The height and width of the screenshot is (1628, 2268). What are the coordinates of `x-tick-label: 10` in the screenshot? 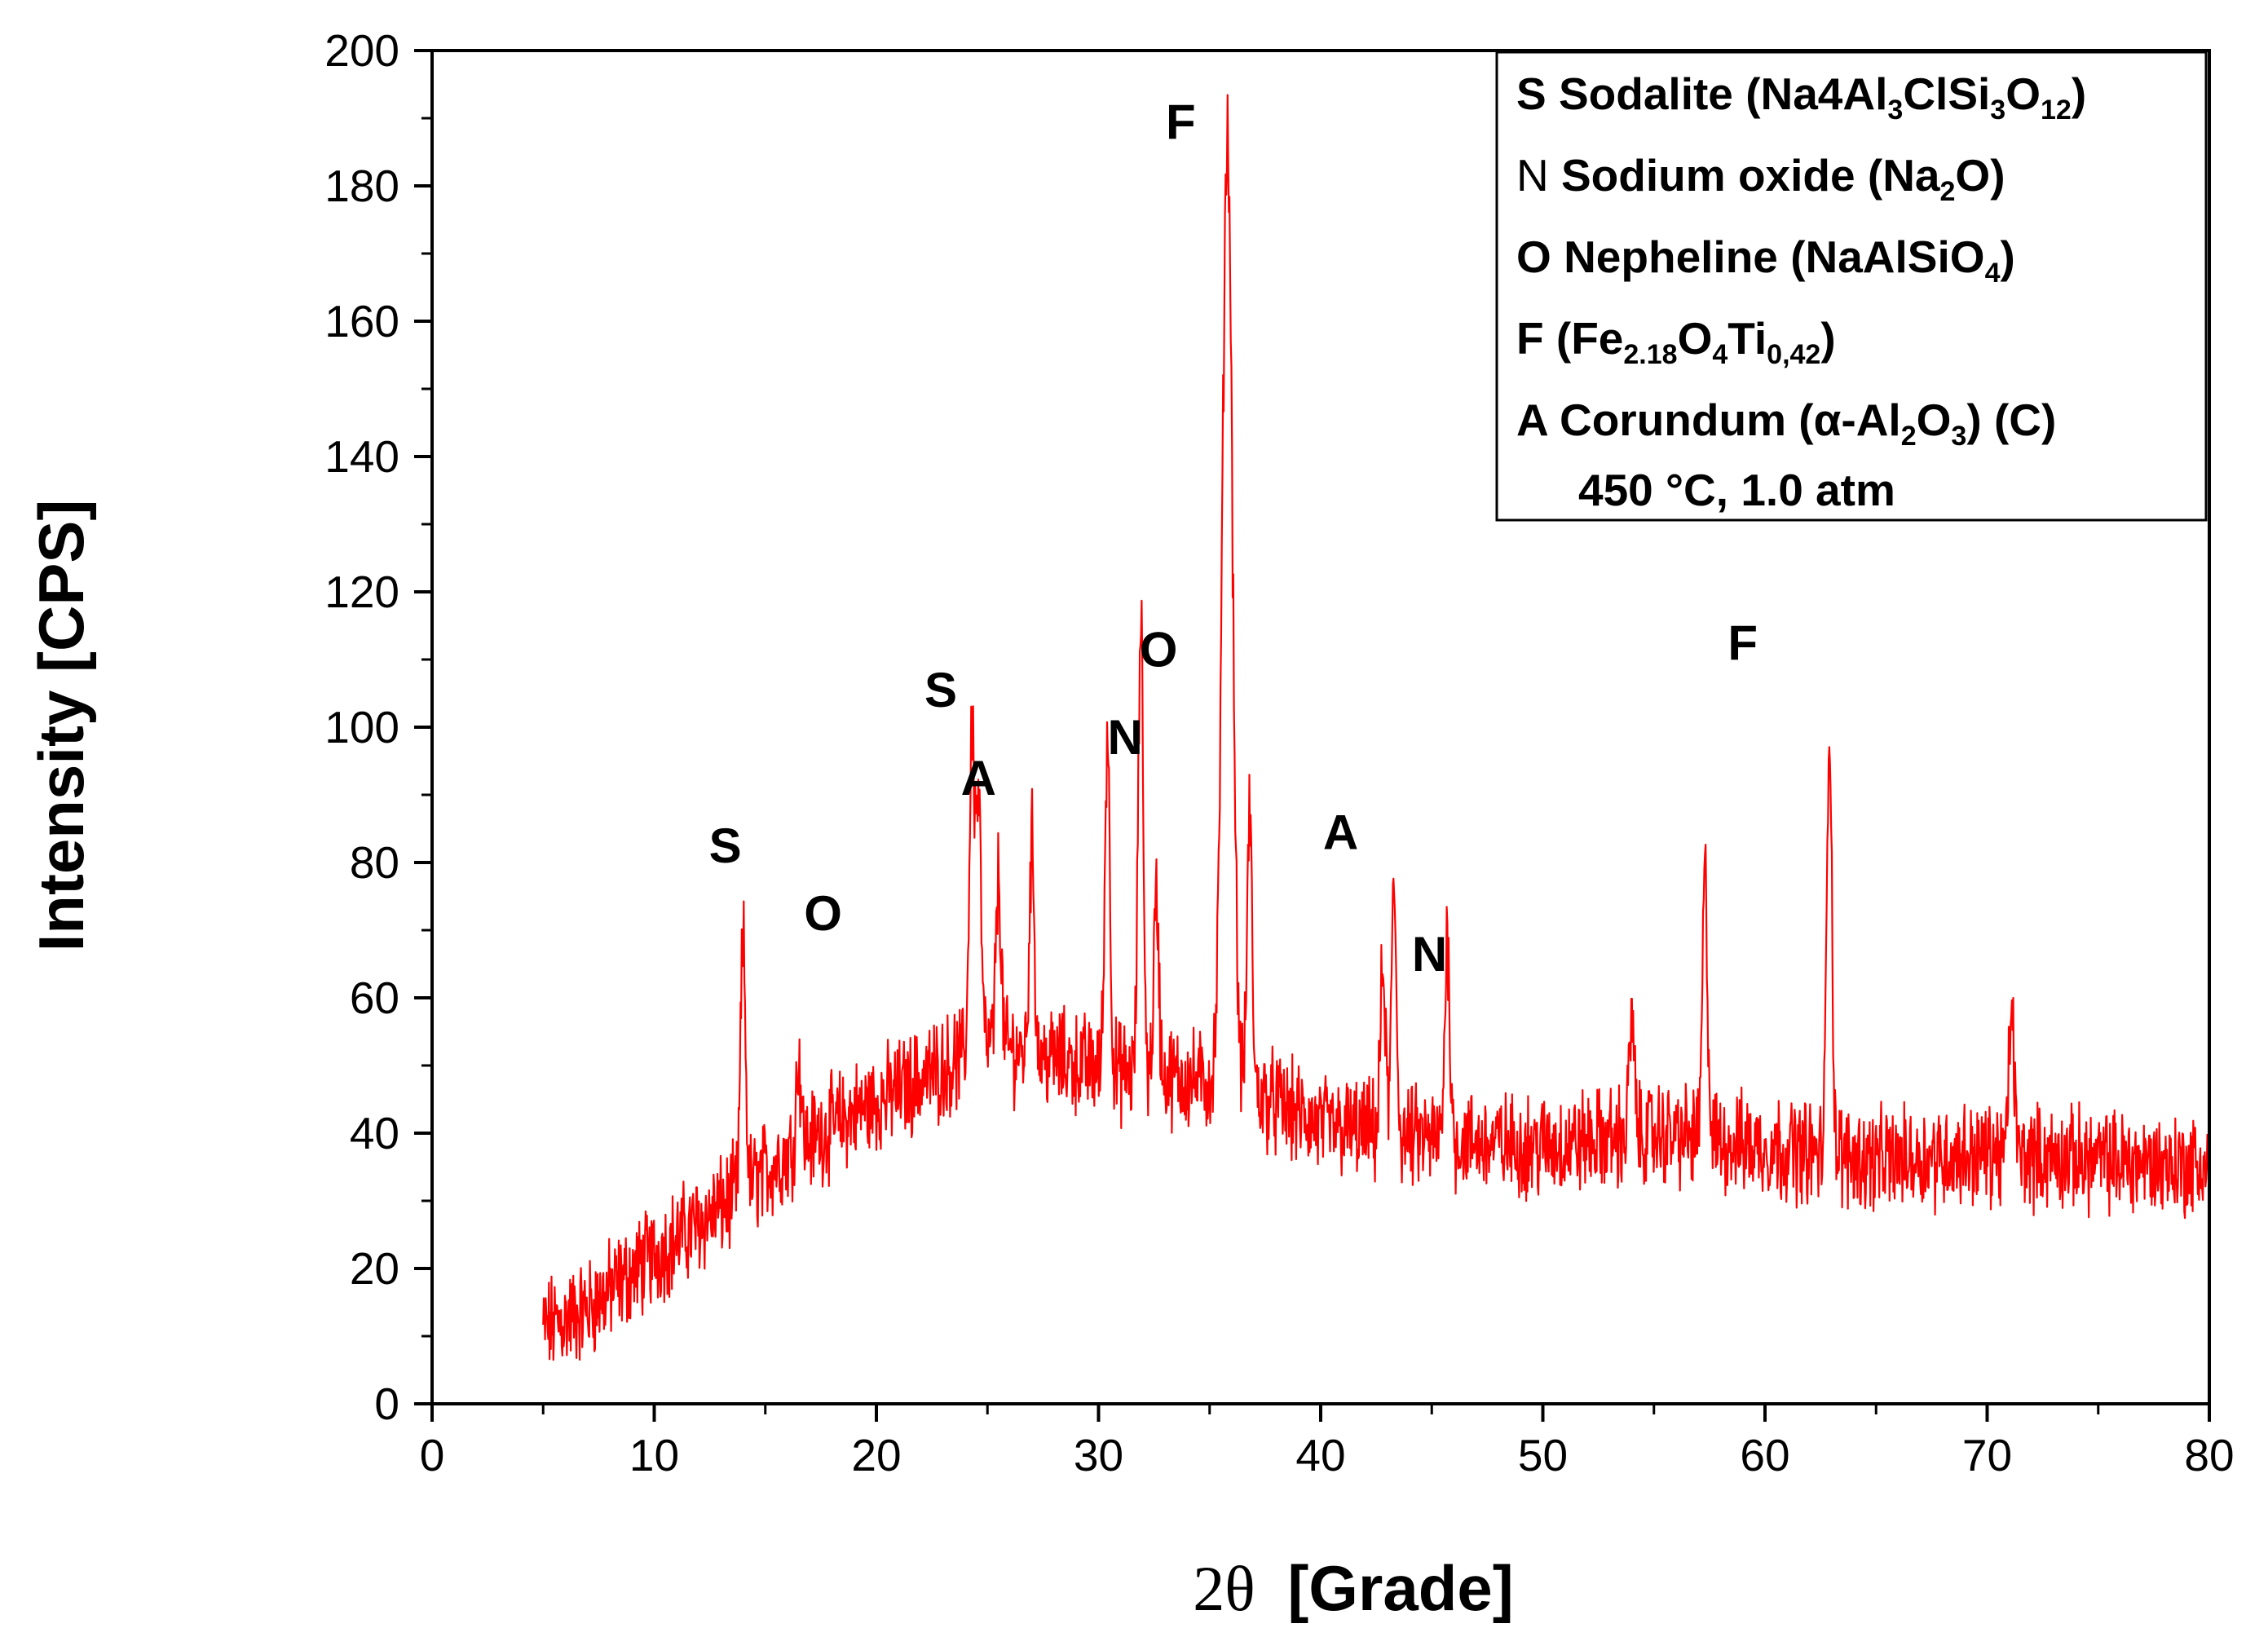 It's located at (654, 1455).